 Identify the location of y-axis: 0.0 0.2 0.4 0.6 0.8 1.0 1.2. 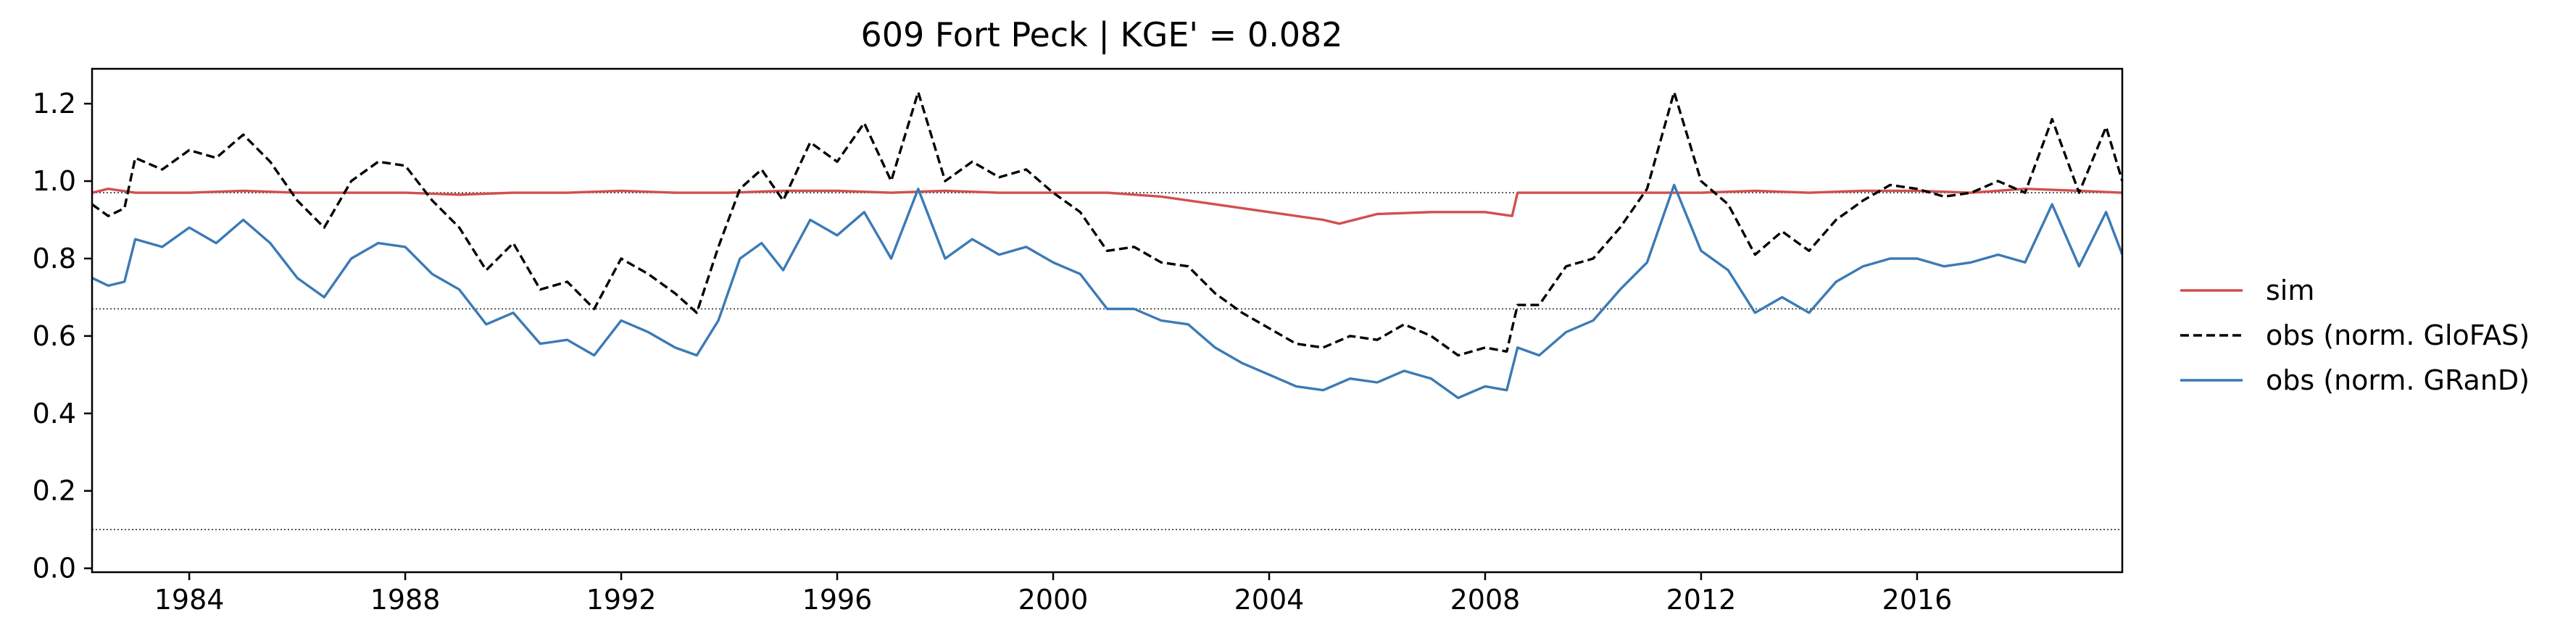
(62, 336).